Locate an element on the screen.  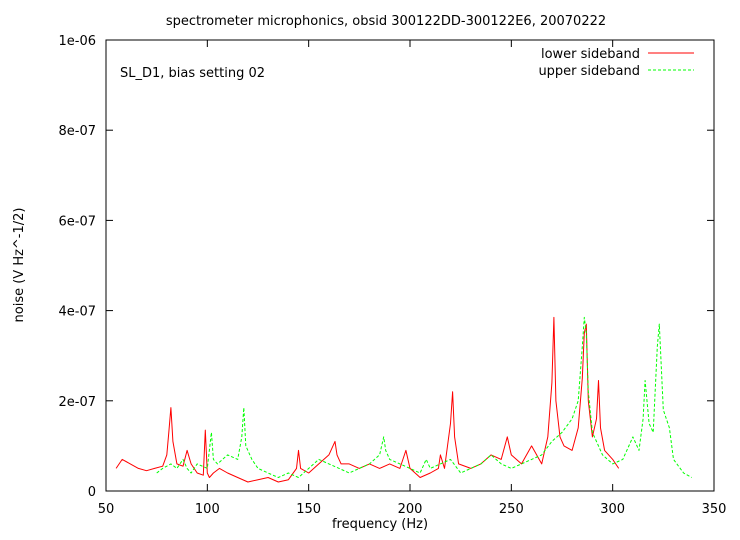
y-axis-label: noise (V Hz^-1/2) is located at coordinates (19, 265).